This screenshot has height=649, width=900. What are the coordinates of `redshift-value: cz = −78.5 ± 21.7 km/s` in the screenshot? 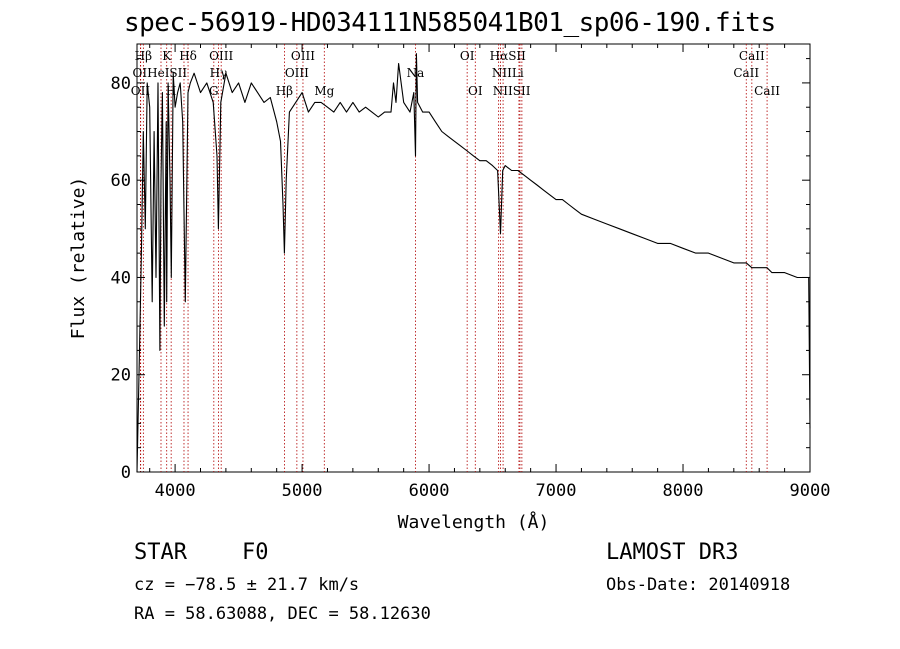 It's located at (247, 585).